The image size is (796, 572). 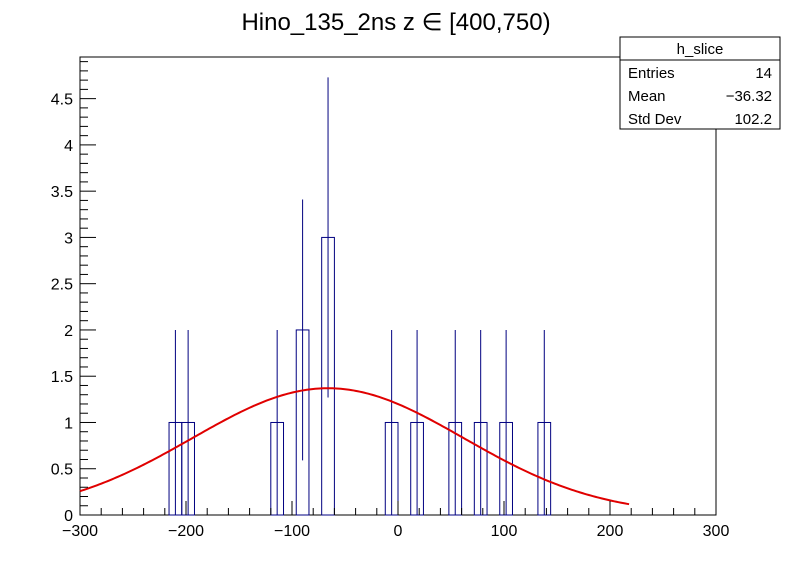 I want to click on fit-curve-group, so click(x=354, y=446).